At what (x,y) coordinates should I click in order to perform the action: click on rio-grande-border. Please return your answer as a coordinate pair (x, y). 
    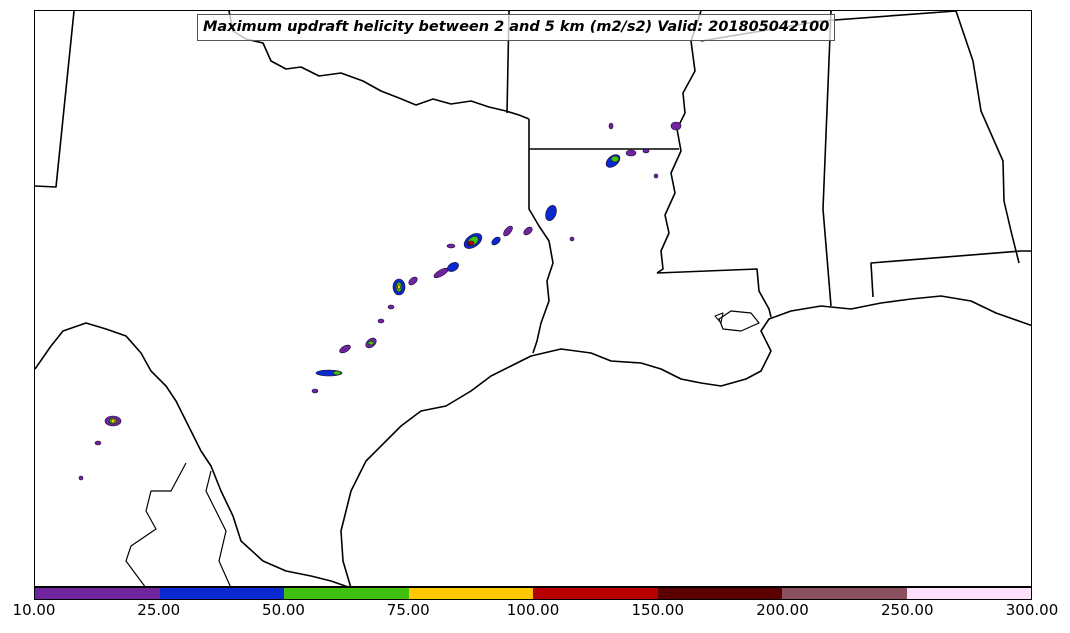
    Looking at the image, I should click on (191, 454).